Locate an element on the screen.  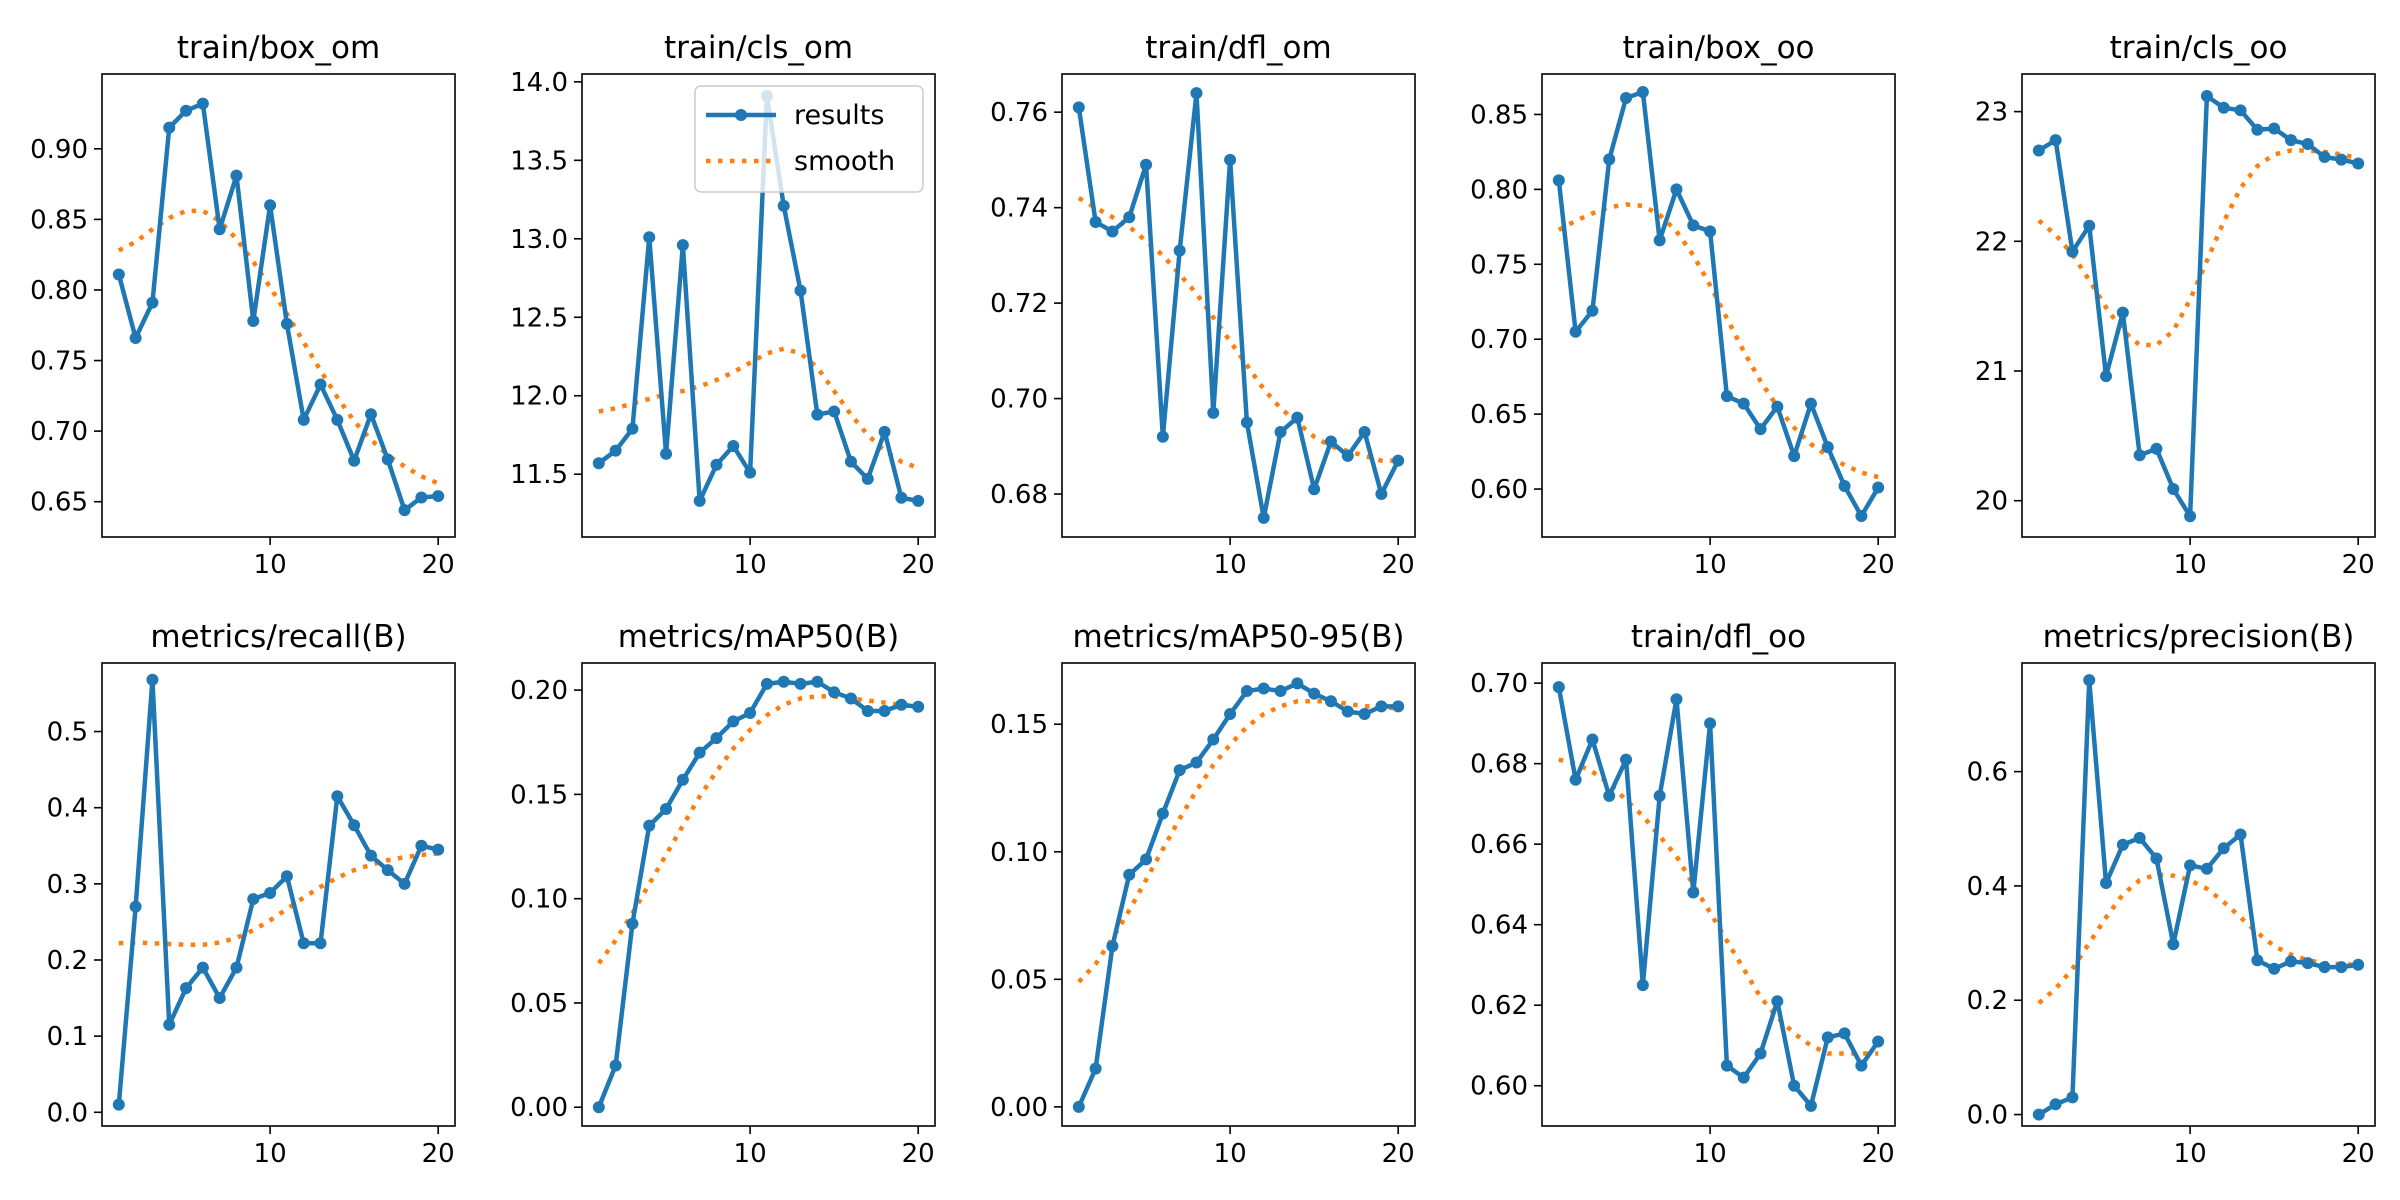
y-tick-label: 0.90 is located at coordinates (59, 150).